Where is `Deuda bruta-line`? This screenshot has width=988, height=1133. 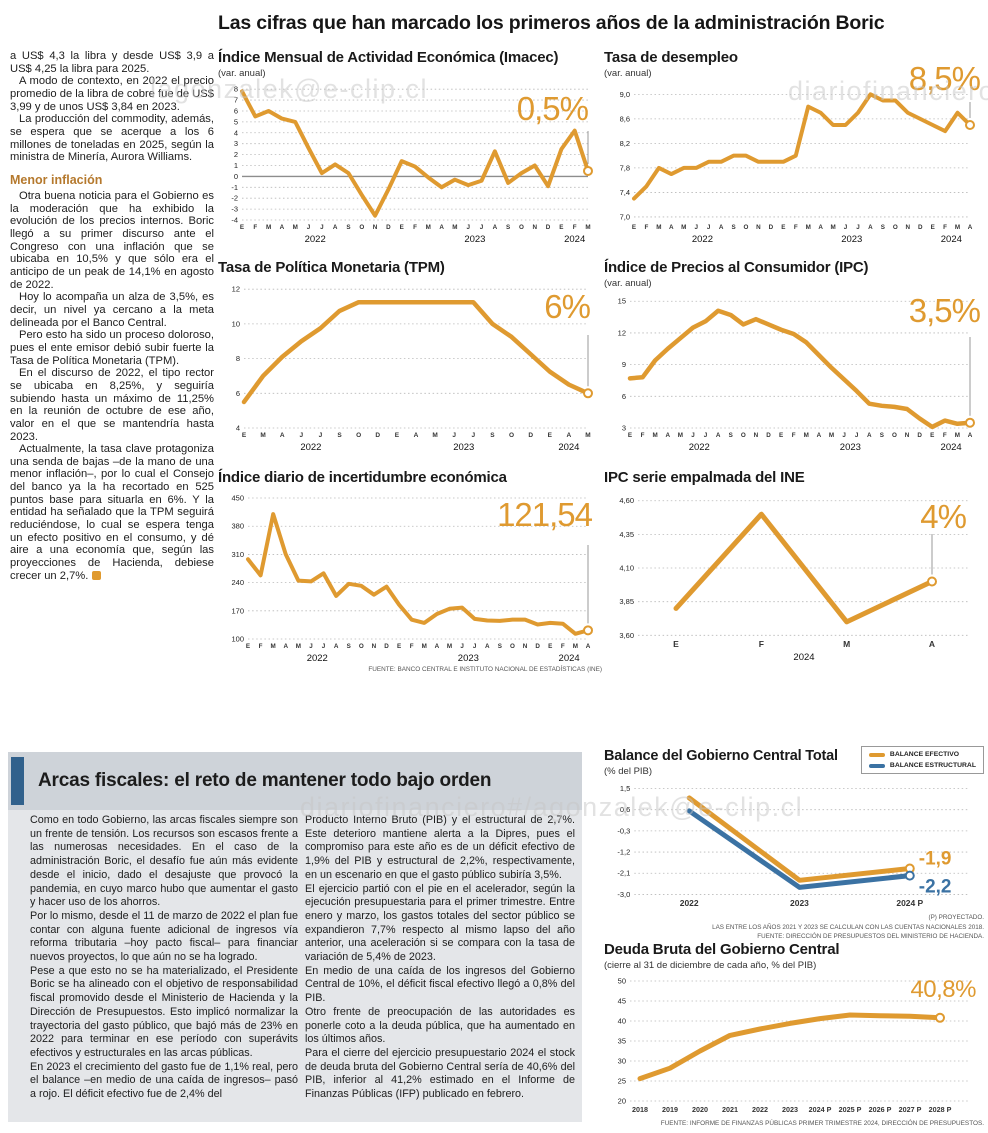
Deuda bruta-line is located at coordinates (790, 1047).